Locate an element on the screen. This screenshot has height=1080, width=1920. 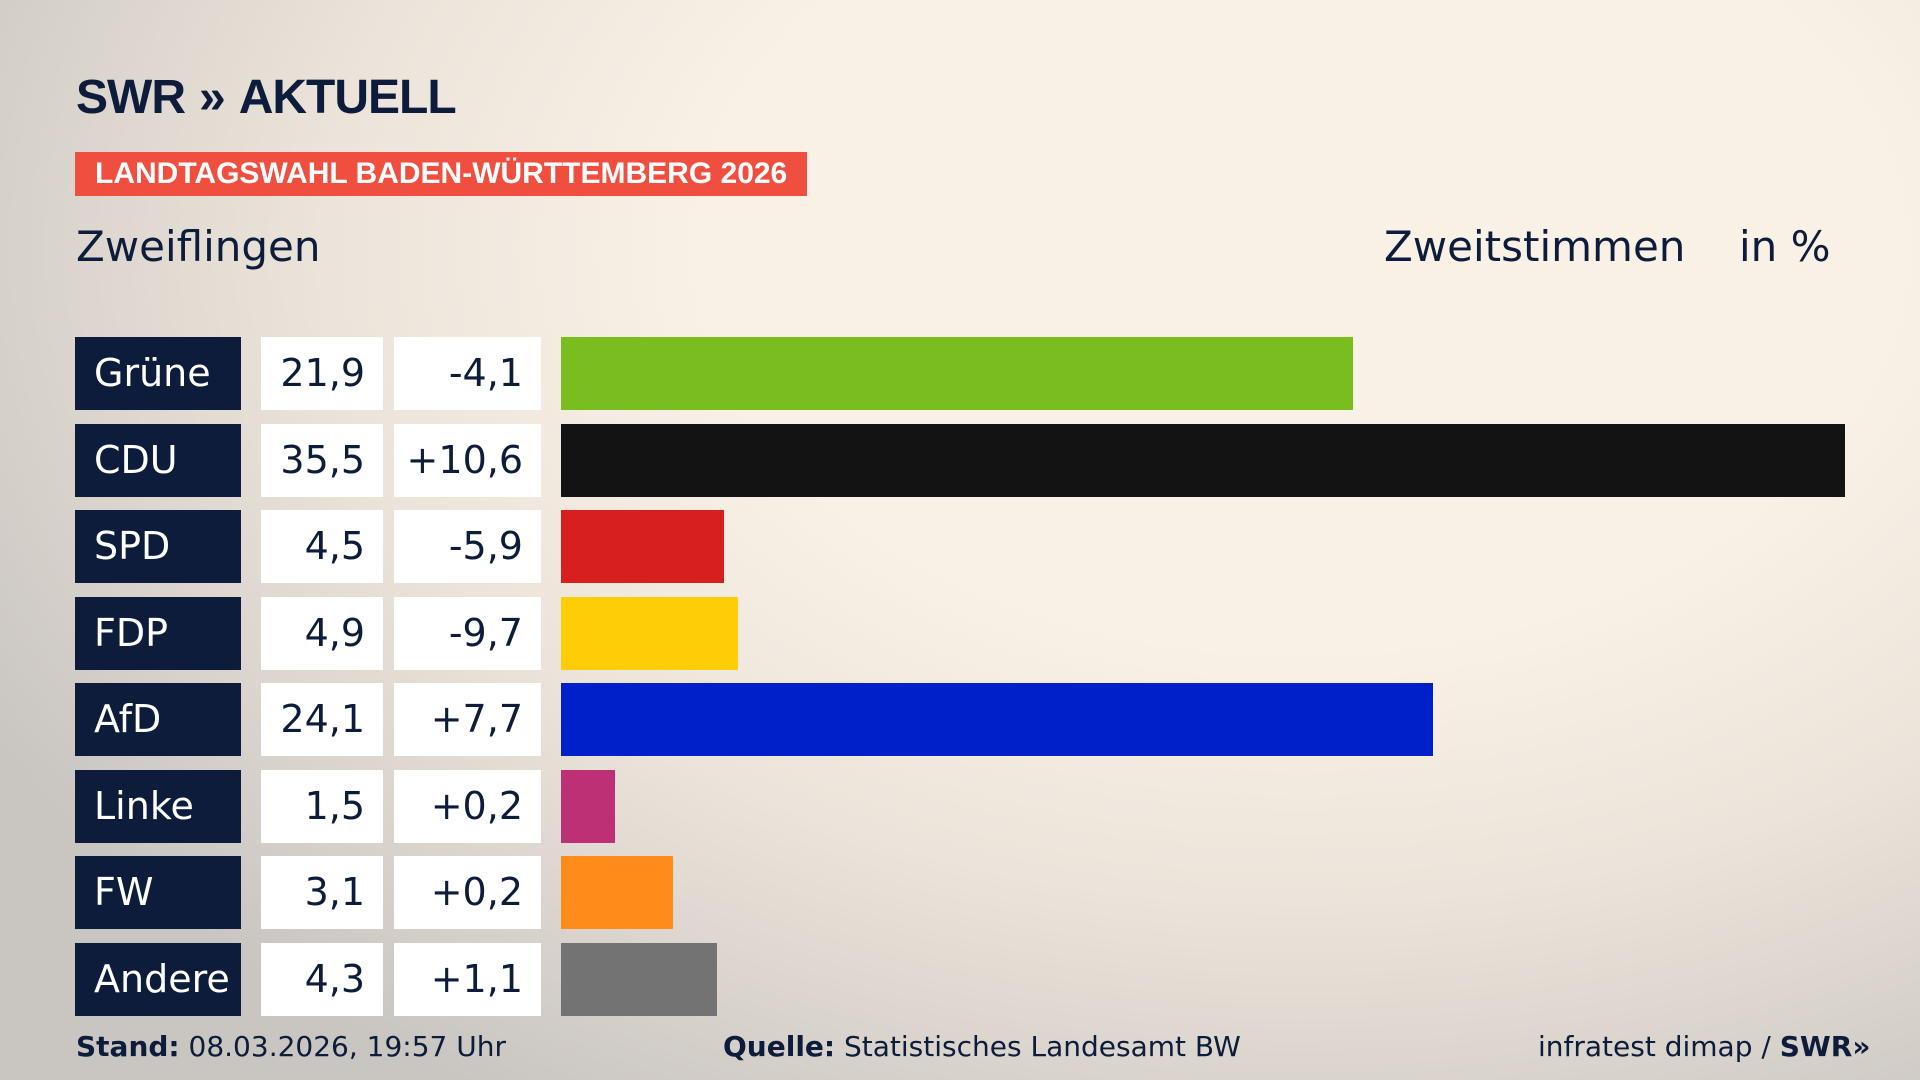
bar-linke is located at coordinates (588, 806).